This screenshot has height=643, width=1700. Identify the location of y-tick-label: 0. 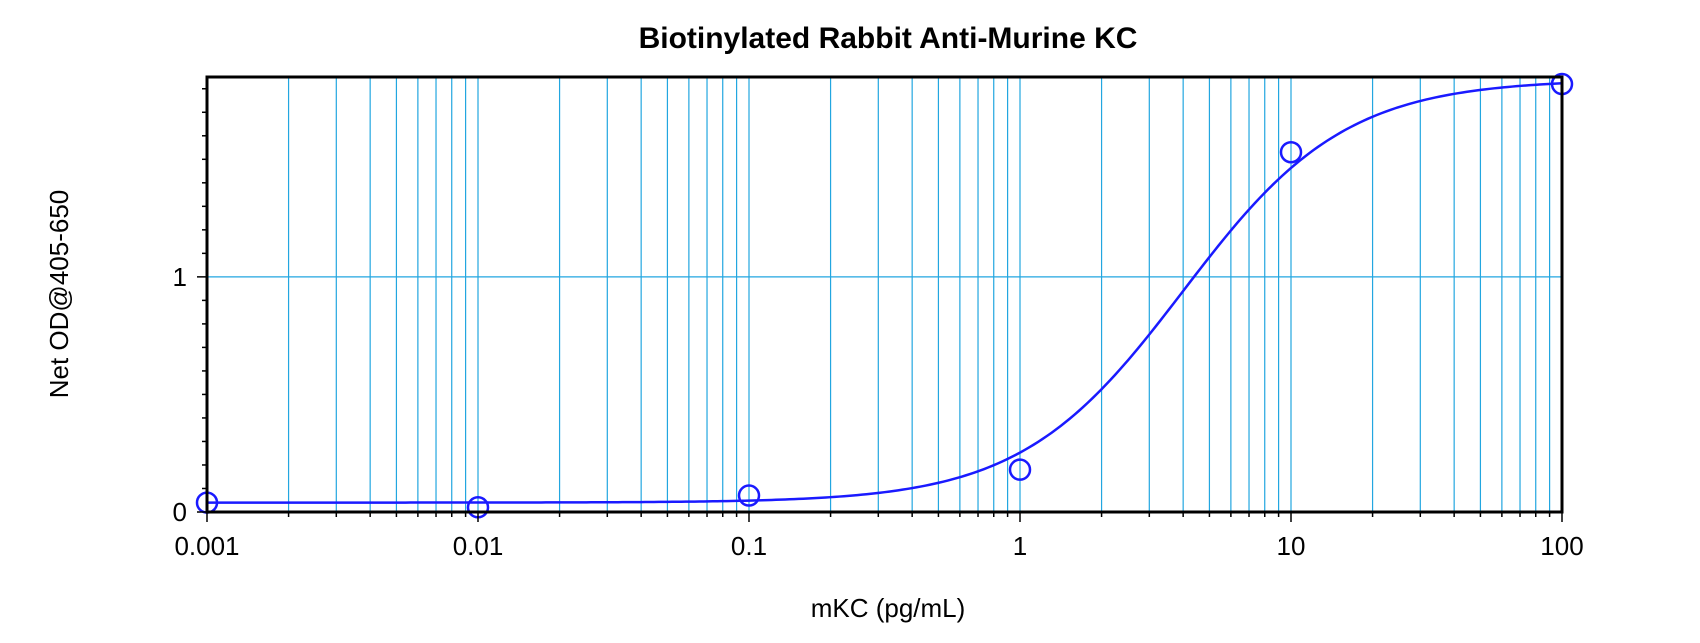
(180, 512).